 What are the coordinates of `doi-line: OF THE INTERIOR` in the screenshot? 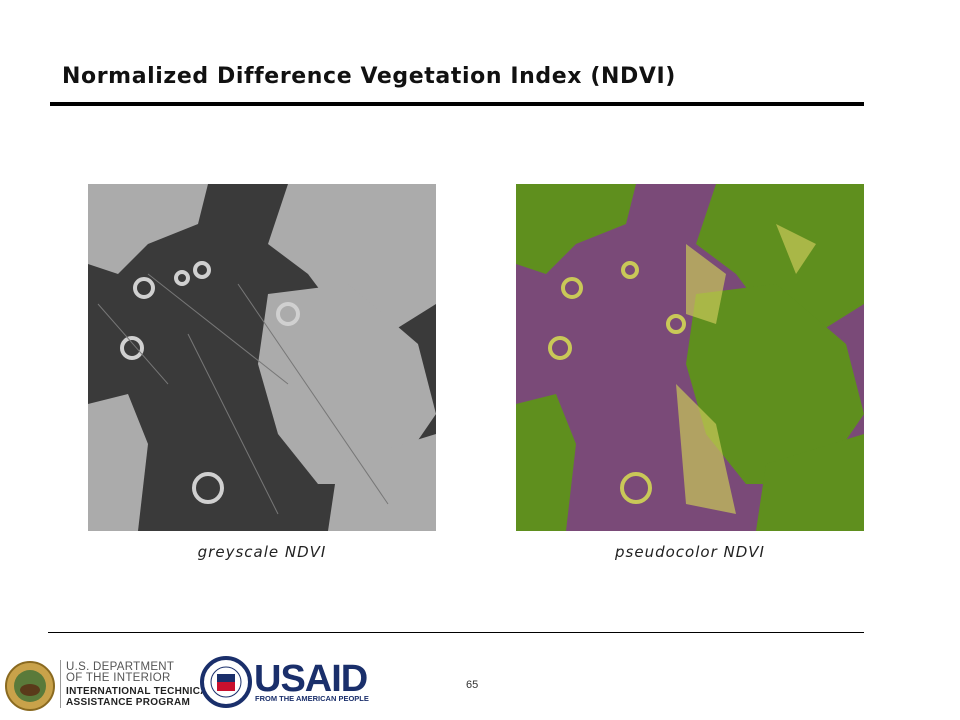 It's located at (118, 678).